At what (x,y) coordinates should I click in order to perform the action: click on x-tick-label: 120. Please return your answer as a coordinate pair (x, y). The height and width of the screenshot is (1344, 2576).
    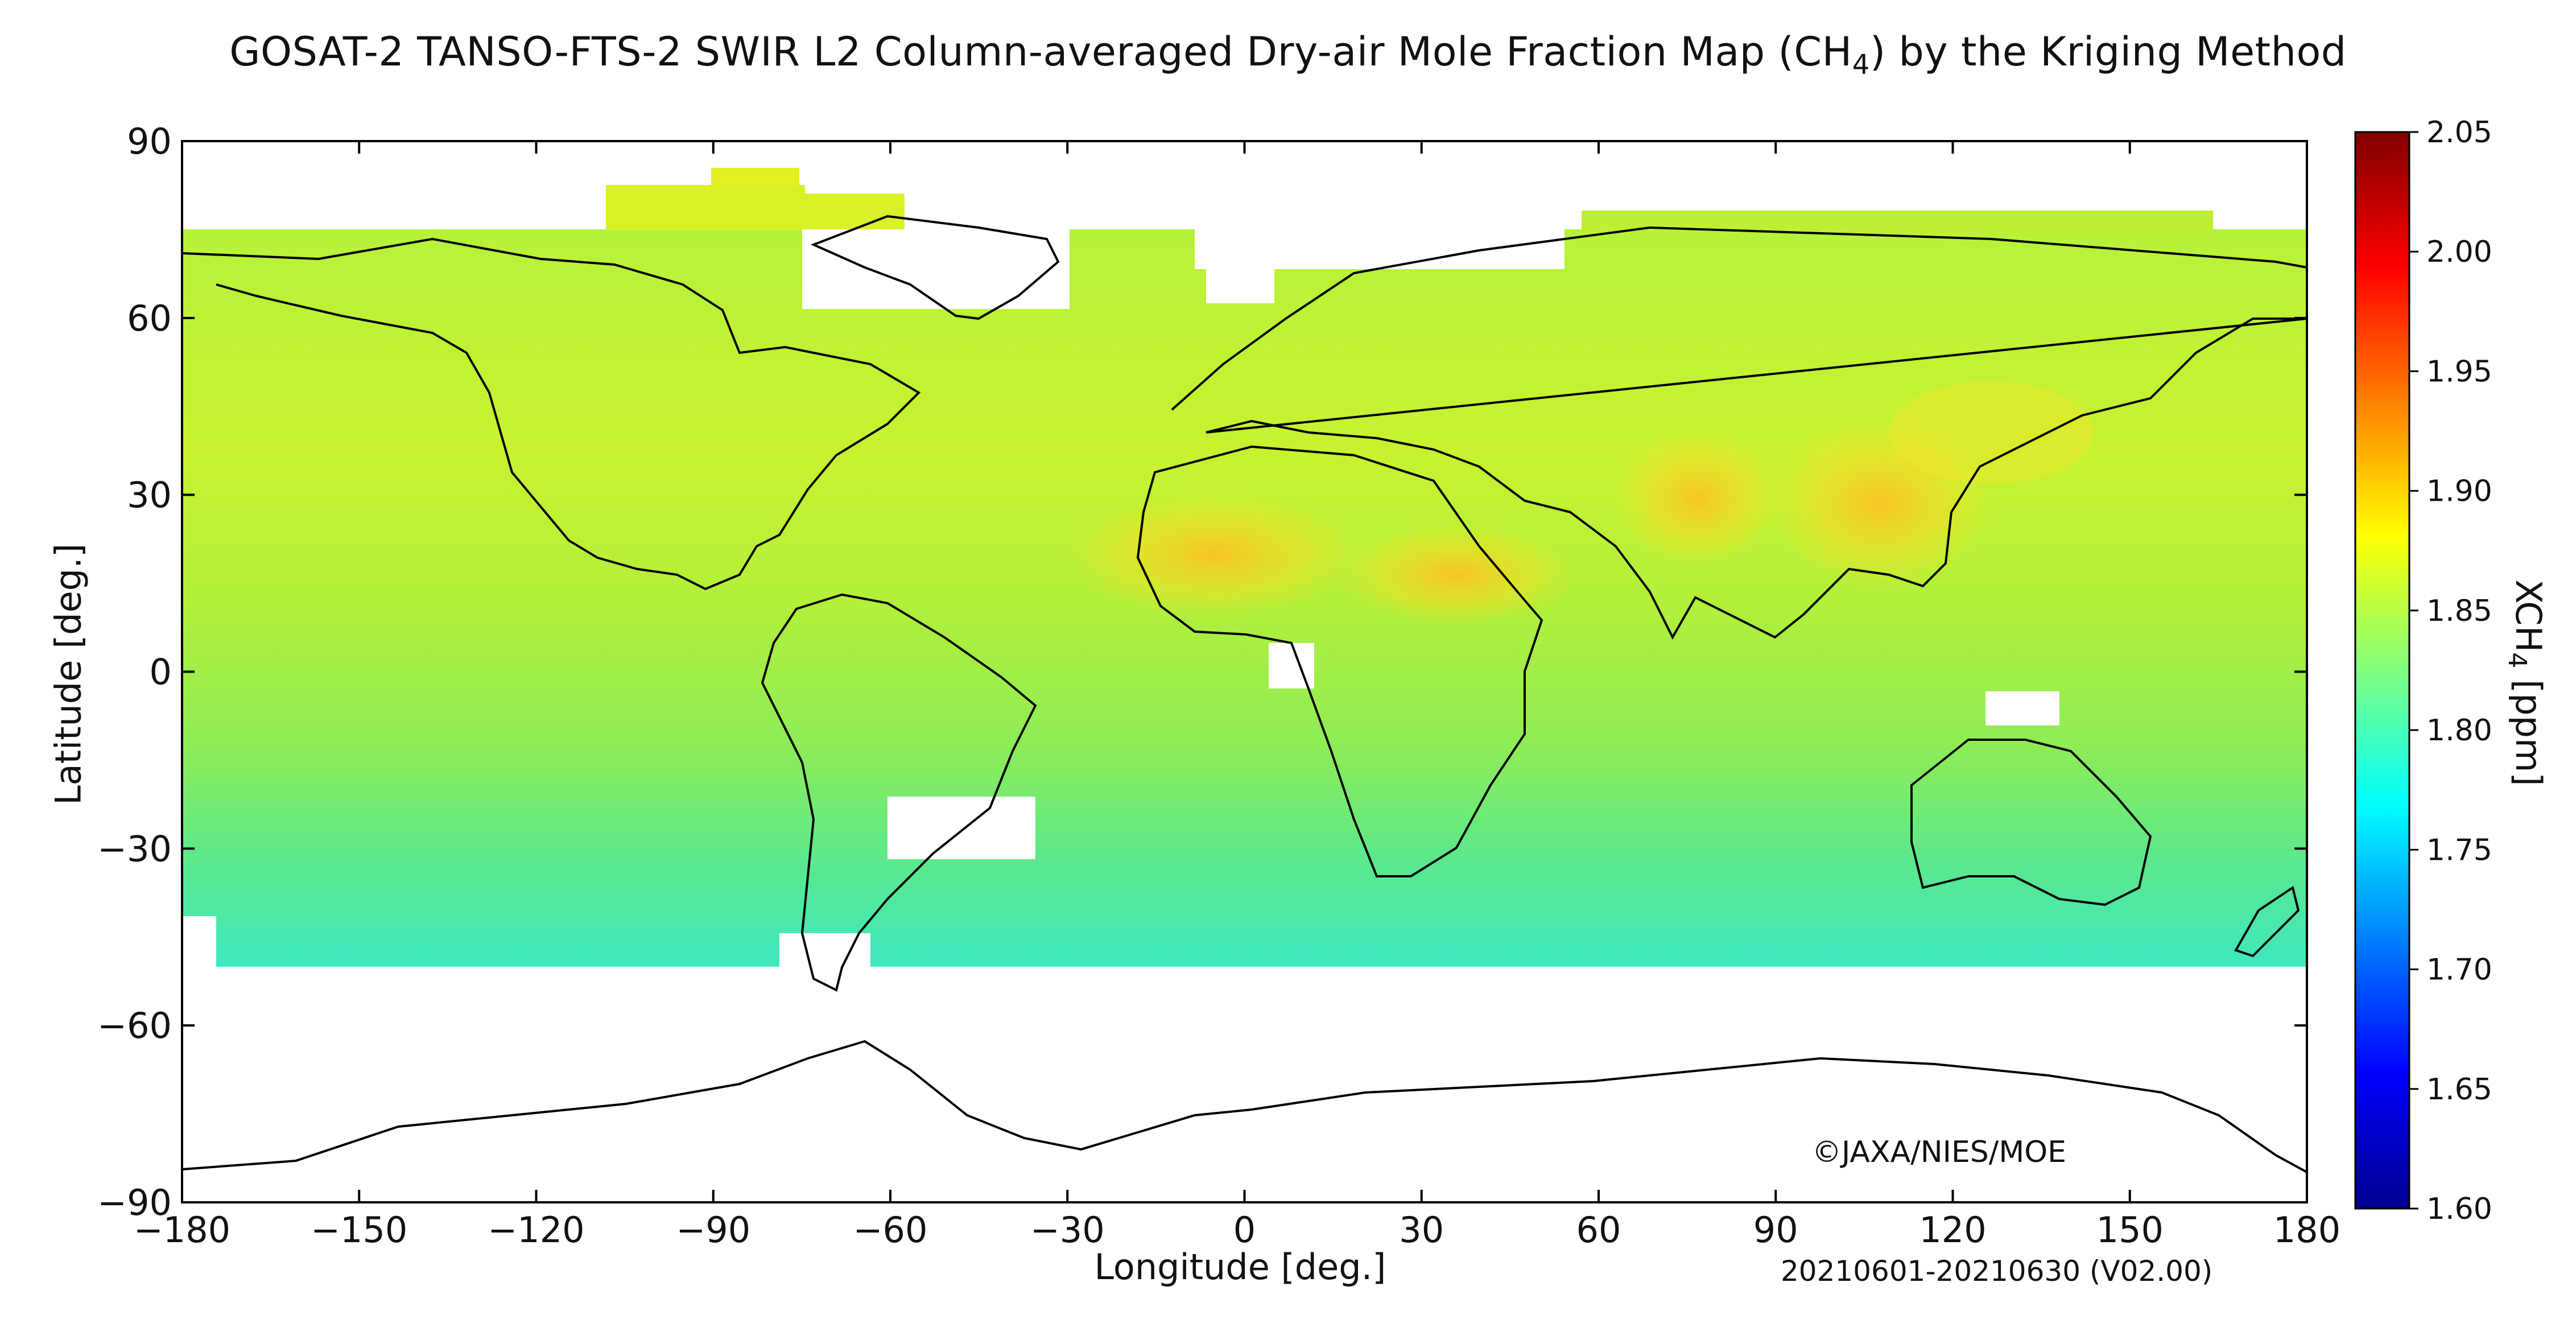
    Looking at the image, I should click on (1953, 1230).